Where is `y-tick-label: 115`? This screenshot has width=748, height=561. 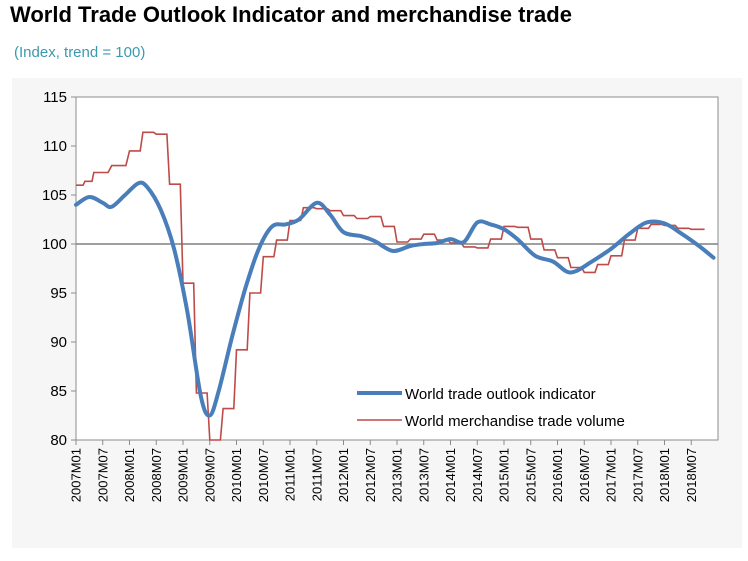 y-tick-label: 115 is located at coordinates (55, 97).